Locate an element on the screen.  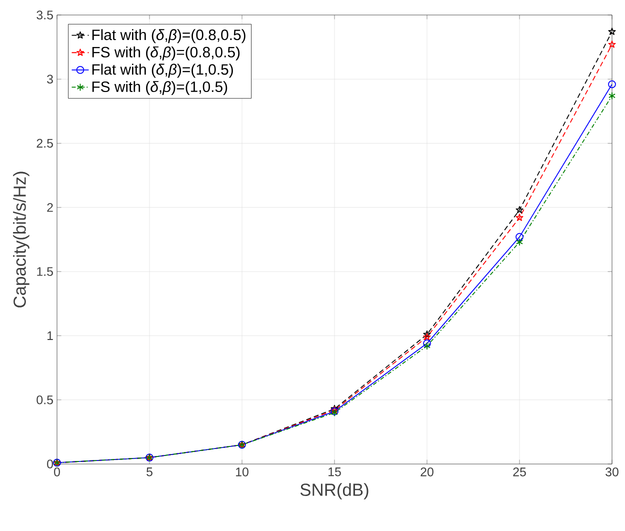
y-tick-label: 2 is located at coordinates (50, 207).